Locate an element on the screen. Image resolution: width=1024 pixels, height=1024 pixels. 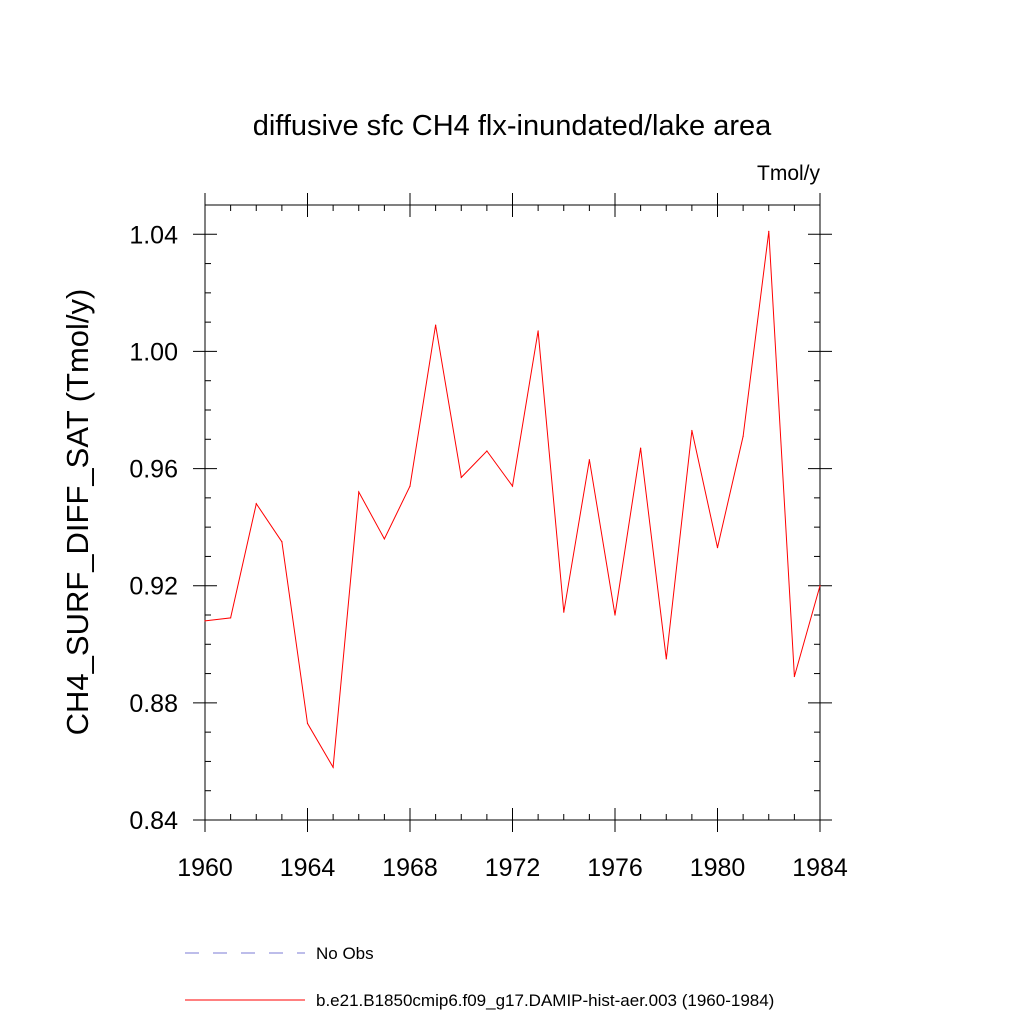
x-tick-label: 1968 is located at coordinates (410, 868).